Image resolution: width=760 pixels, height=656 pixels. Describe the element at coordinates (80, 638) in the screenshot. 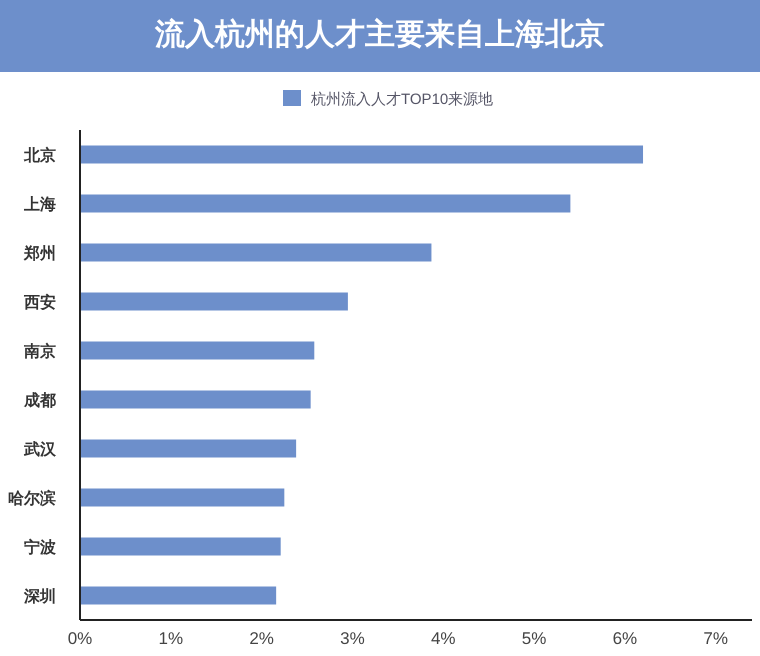

I see `x-tick-label: 0%` at that location.